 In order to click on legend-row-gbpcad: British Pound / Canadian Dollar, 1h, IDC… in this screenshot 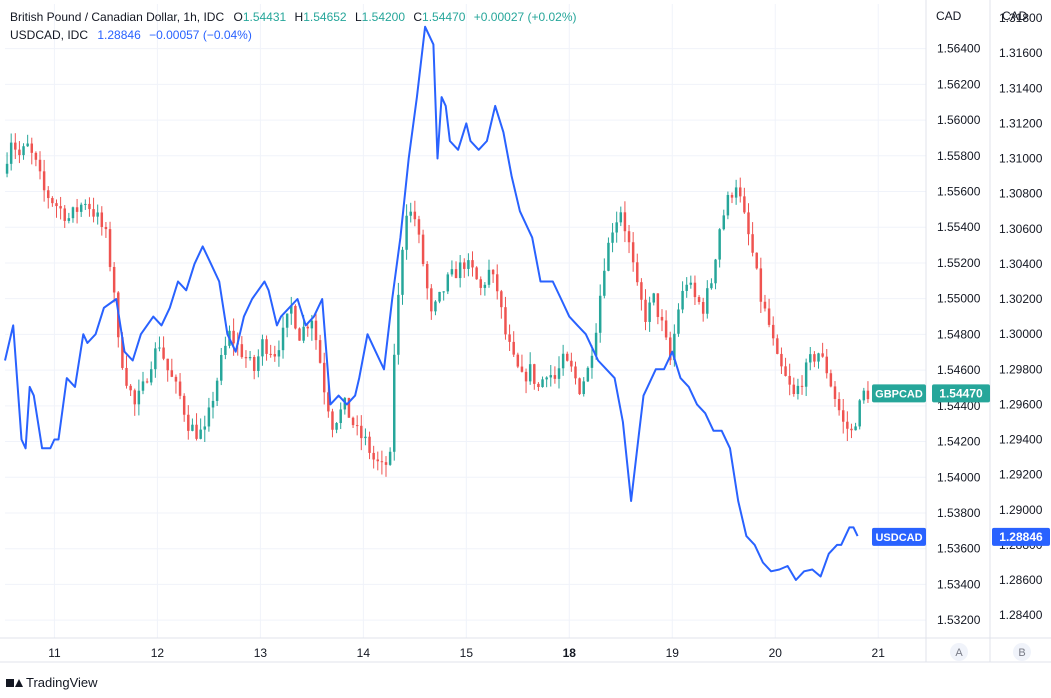, I will do `click(296, 17)`.